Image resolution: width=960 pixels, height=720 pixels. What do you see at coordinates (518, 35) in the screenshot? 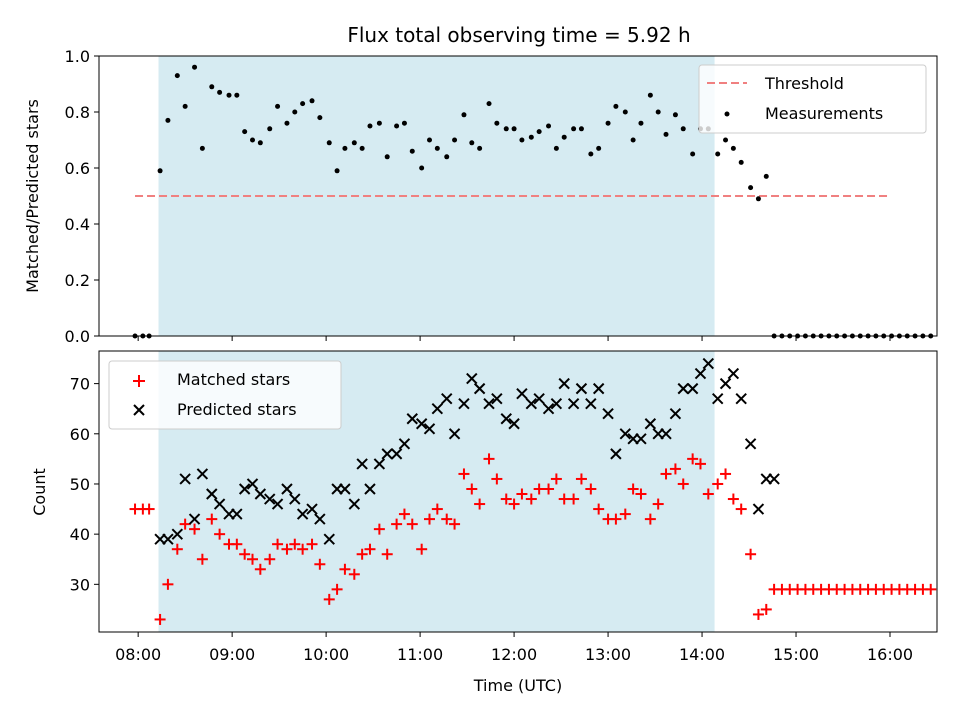
I see `chart-title: Flux total observing time = 5.92 h` at bounding box center [518, 35].